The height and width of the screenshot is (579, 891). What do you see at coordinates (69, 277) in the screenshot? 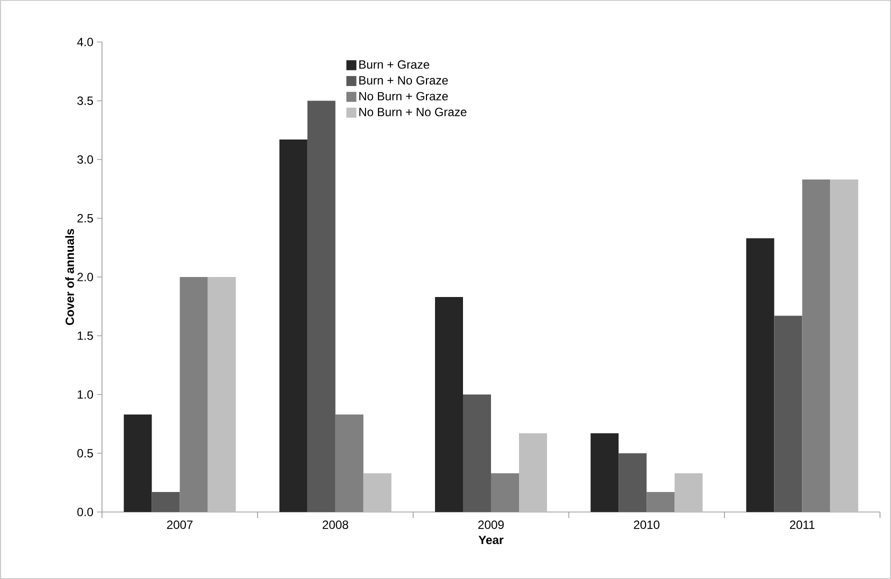
I see `y-axis-title: Cover of annuals` at bounding box center [69, 277].